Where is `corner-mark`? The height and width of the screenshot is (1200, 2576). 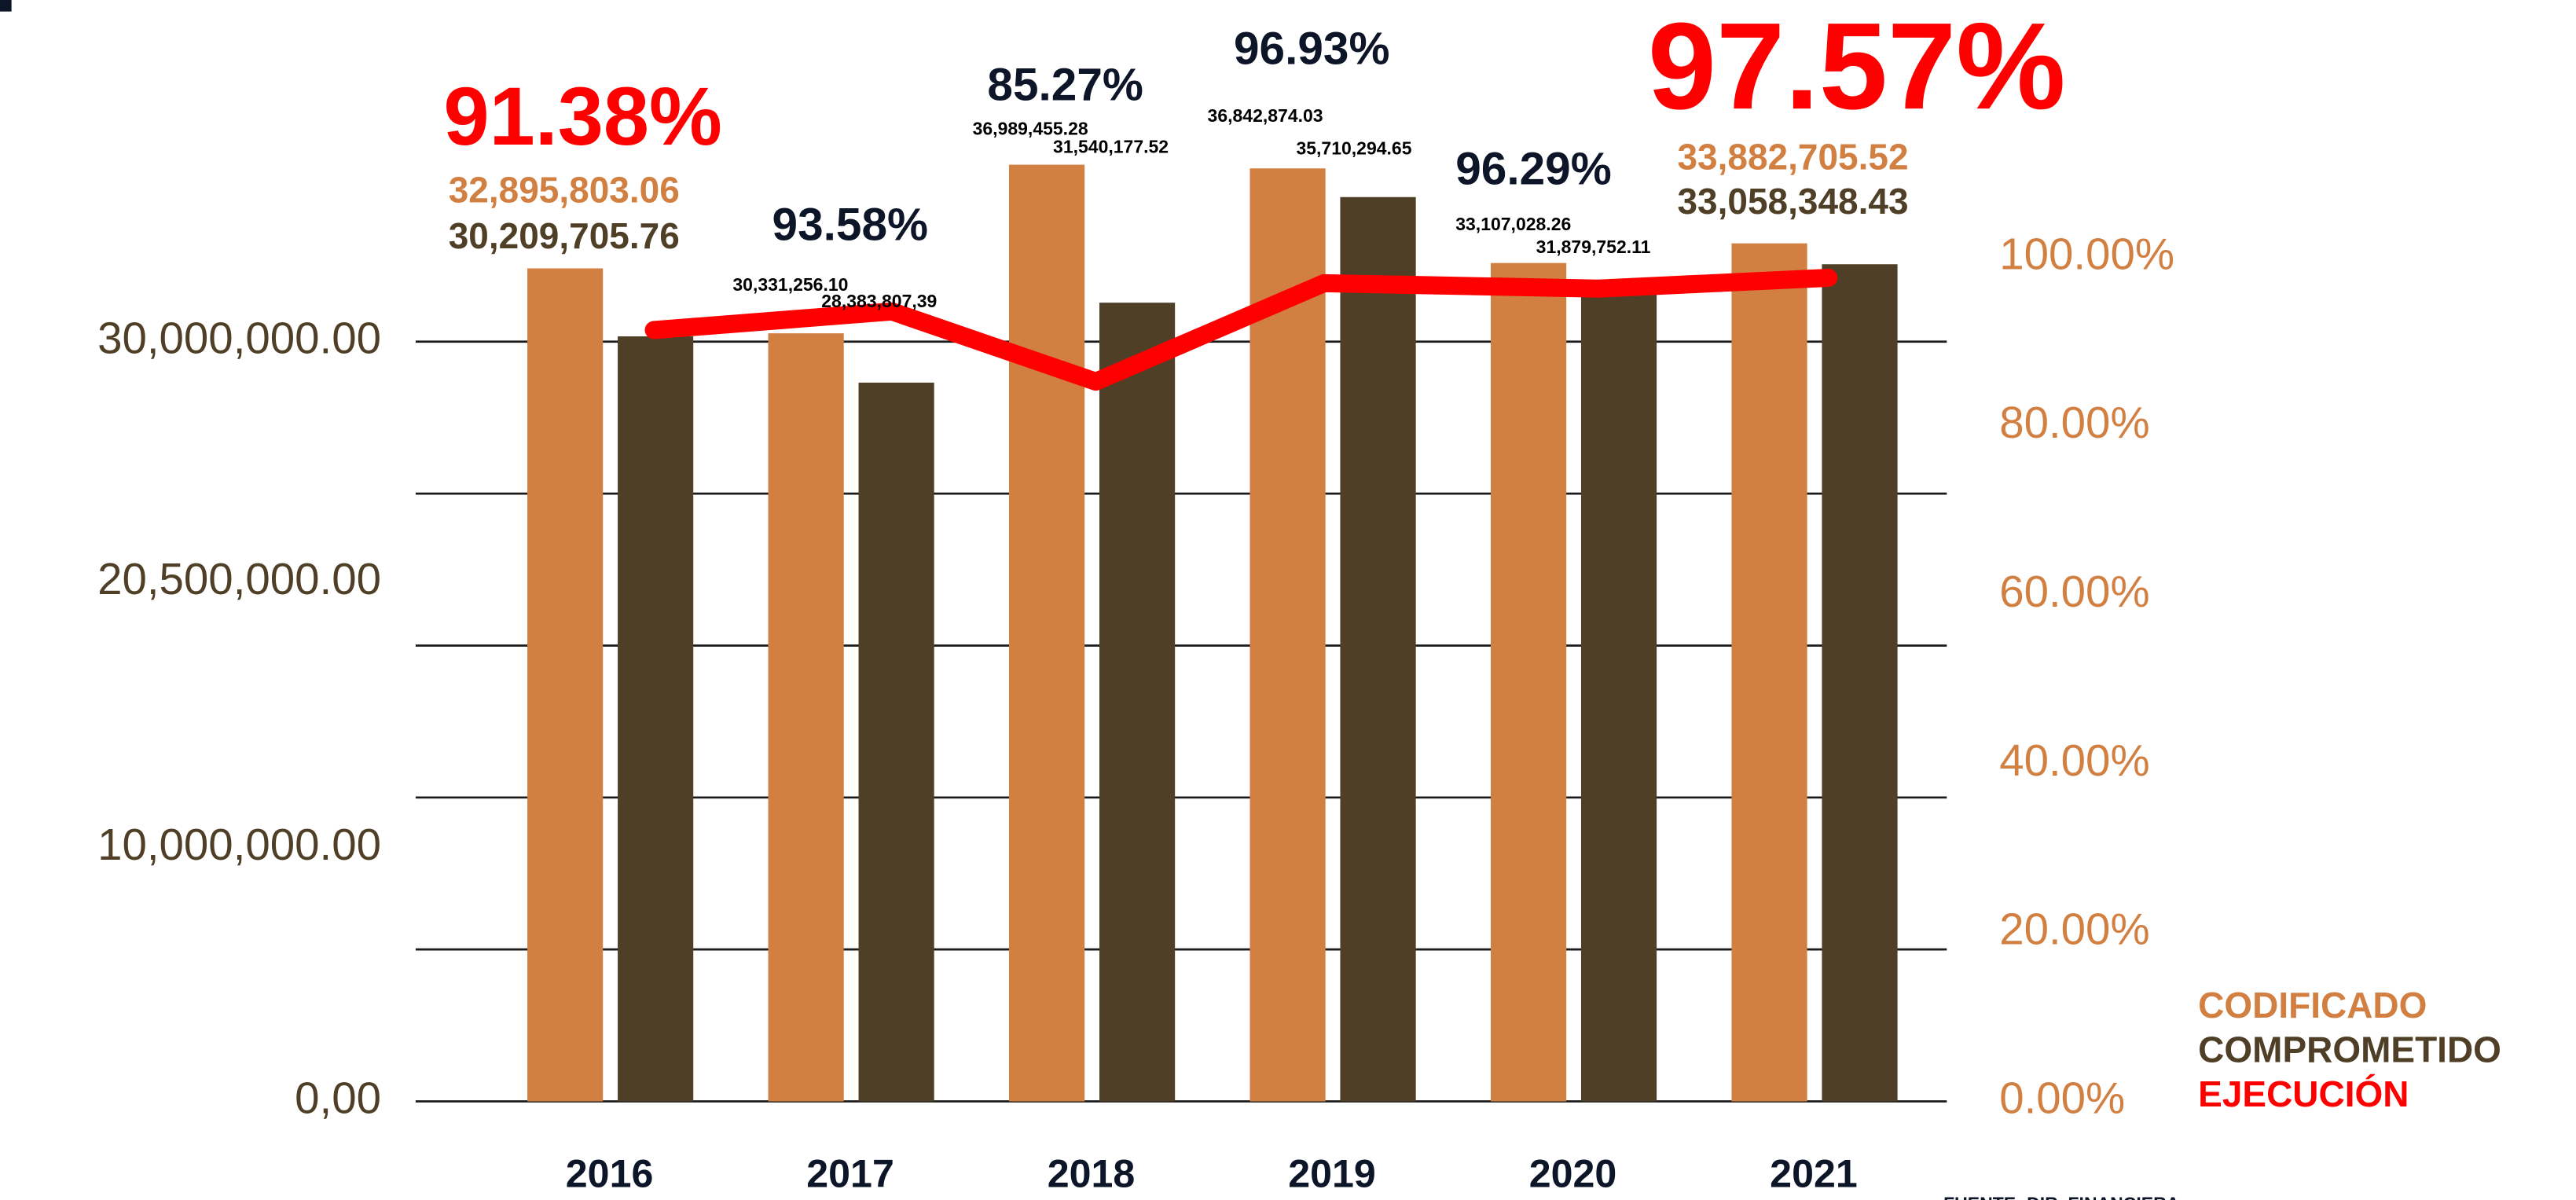
corner-mark is located at coordinates (6, 6).